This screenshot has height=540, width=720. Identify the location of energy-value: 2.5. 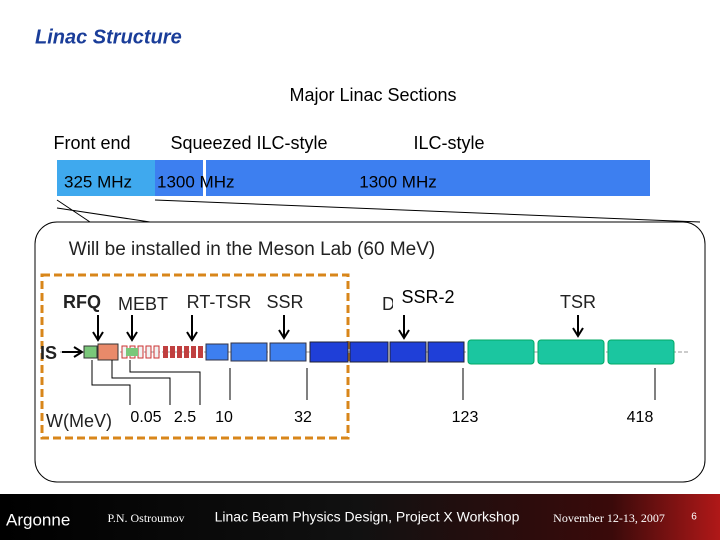
(185, 417).